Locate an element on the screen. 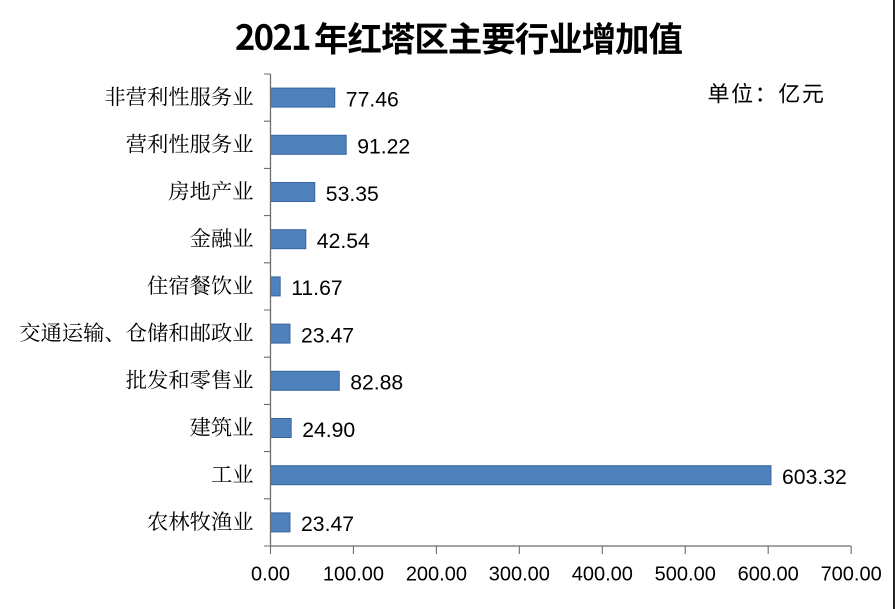 The image size is (895, 609). svg-text: 700.00 is located at coordinates (851, 574).